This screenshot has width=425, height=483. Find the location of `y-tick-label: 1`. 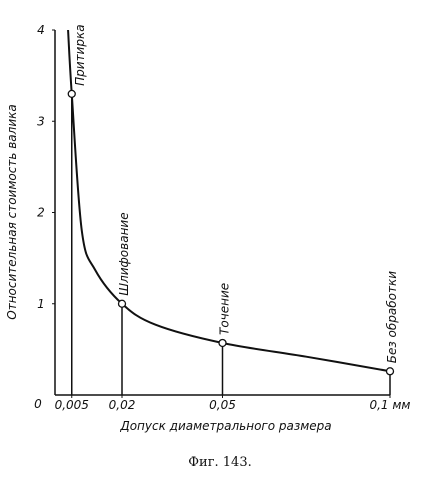

y-tick-label: 1 is located at coordinates (41, 304).